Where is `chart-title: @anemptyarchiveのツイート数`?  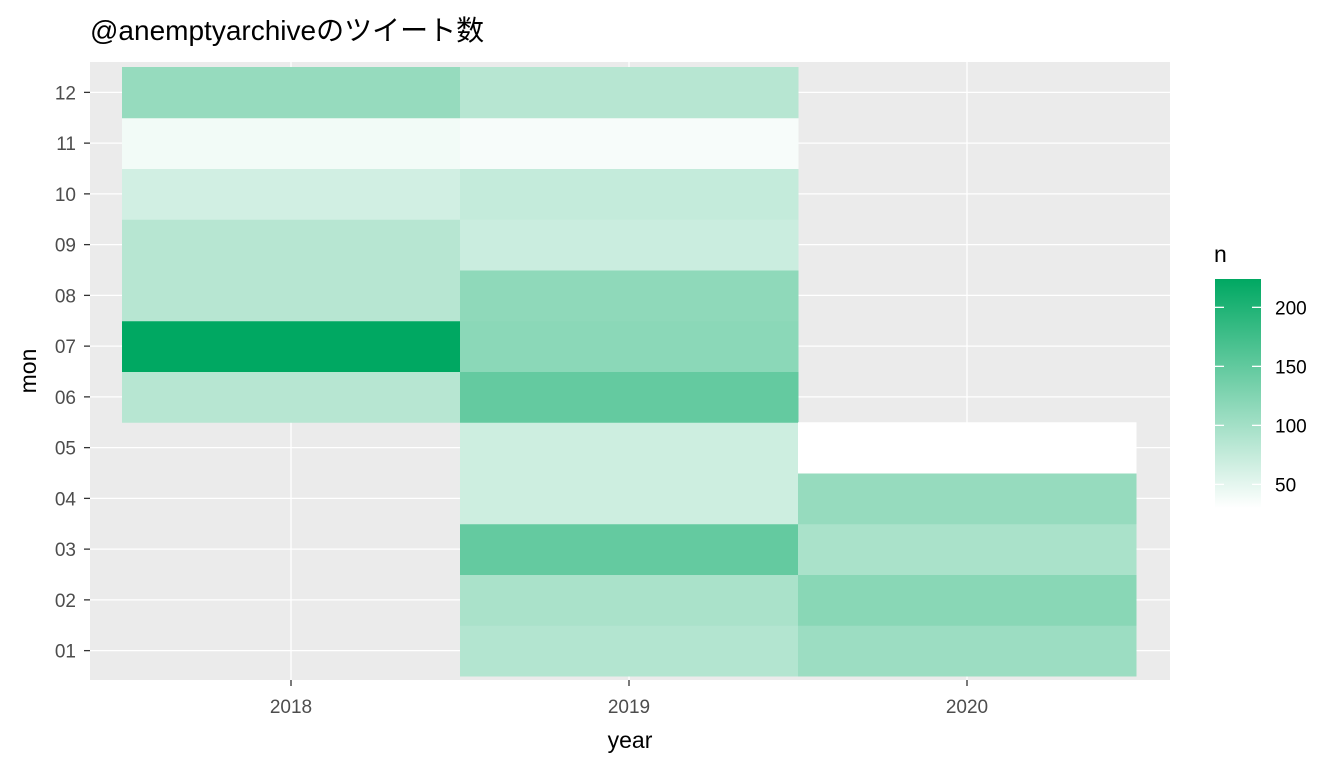
chart-title: @anemptyarchiveのツイート数 is located at coordinates (287, 30).